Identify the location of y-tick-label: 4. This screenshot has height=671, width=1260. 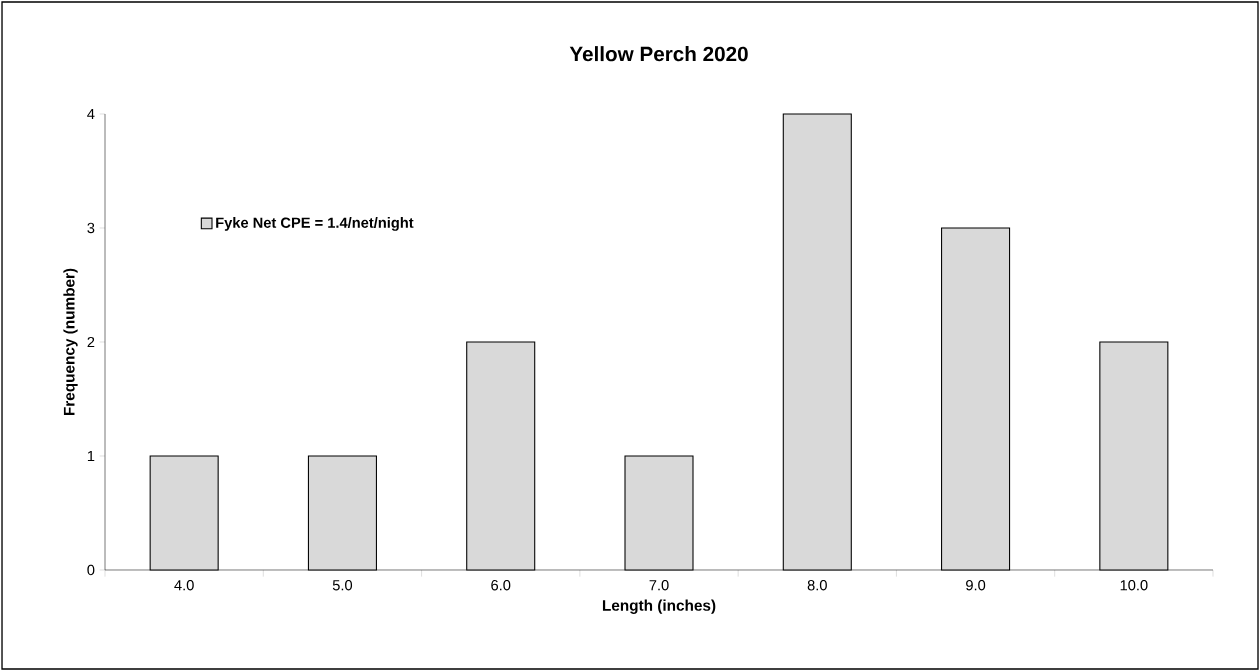
(91, 114).